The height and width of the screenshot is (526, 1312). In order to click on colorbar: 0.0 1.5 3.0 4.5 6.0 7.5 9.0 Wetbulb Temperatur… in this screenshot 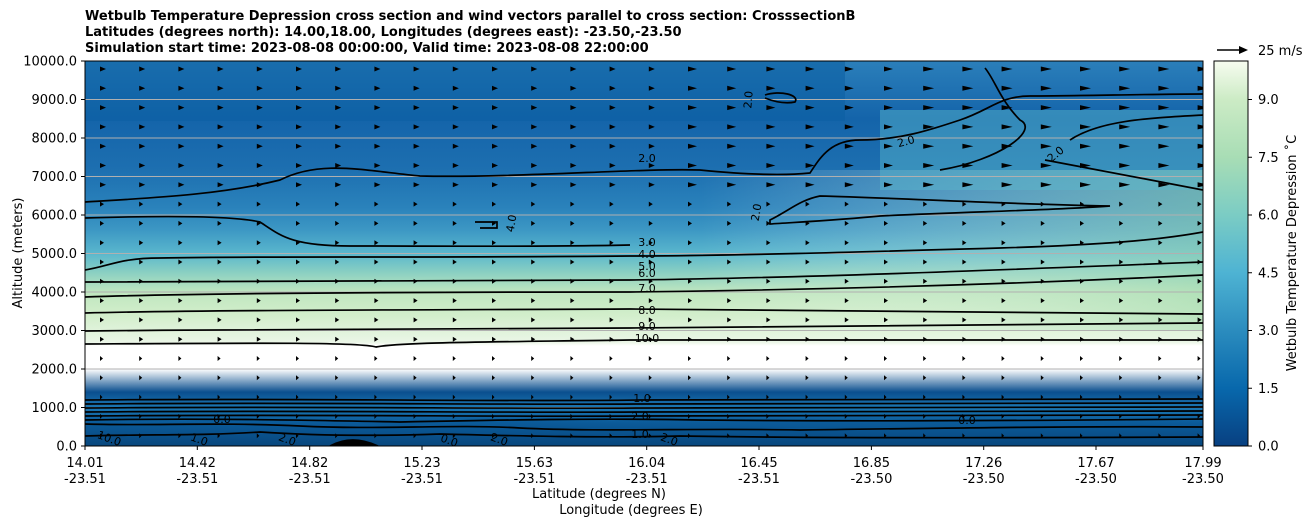, I will do `click(1256, 257)`.